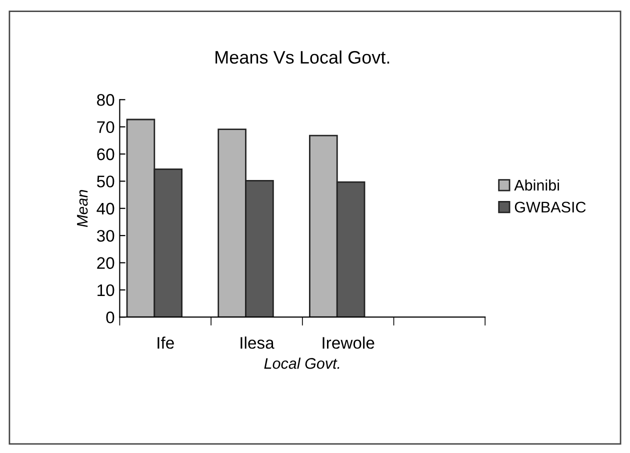 The image size is (630, 453). What do you see at coordinates (105, 154) in the screenshot?
I see `y-tick-label: 60` at bounding box center [105, 154].